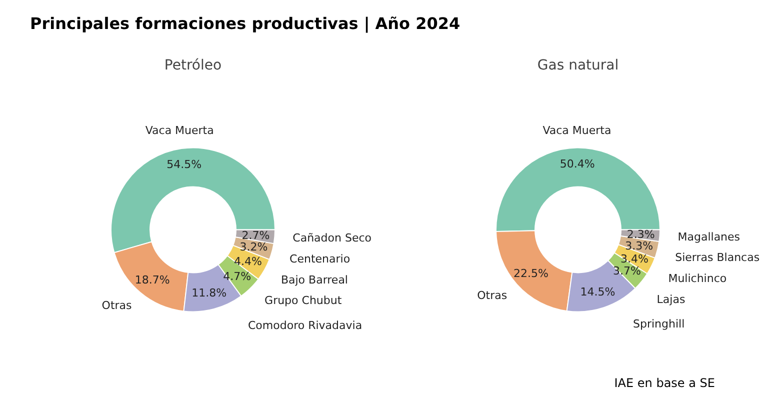 This screenshot has width=780, height=407. Describe the element at coordinates (314, 279) in the screenshot. I see `slice-label: Bajo Barreal` at that location.